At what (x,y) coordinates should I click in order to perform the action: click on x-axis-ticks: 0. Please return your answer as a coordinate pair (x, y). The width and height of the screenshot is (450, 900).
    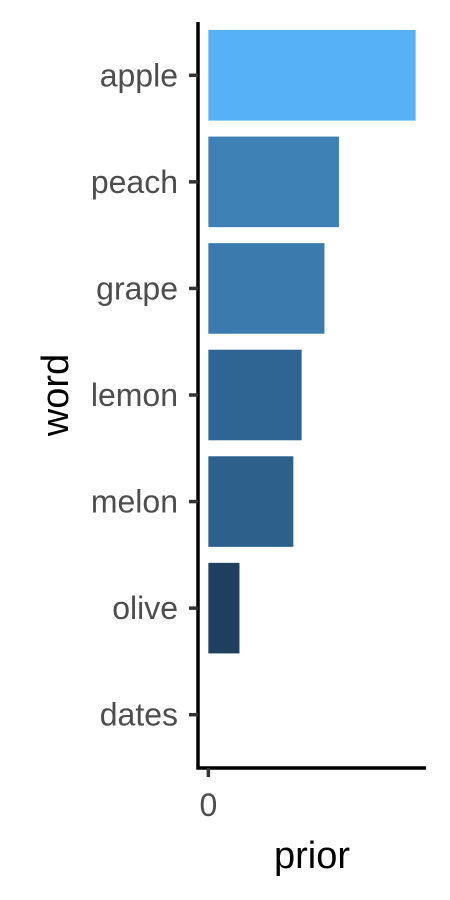
    Looking at the image, I should click on (208, 795).